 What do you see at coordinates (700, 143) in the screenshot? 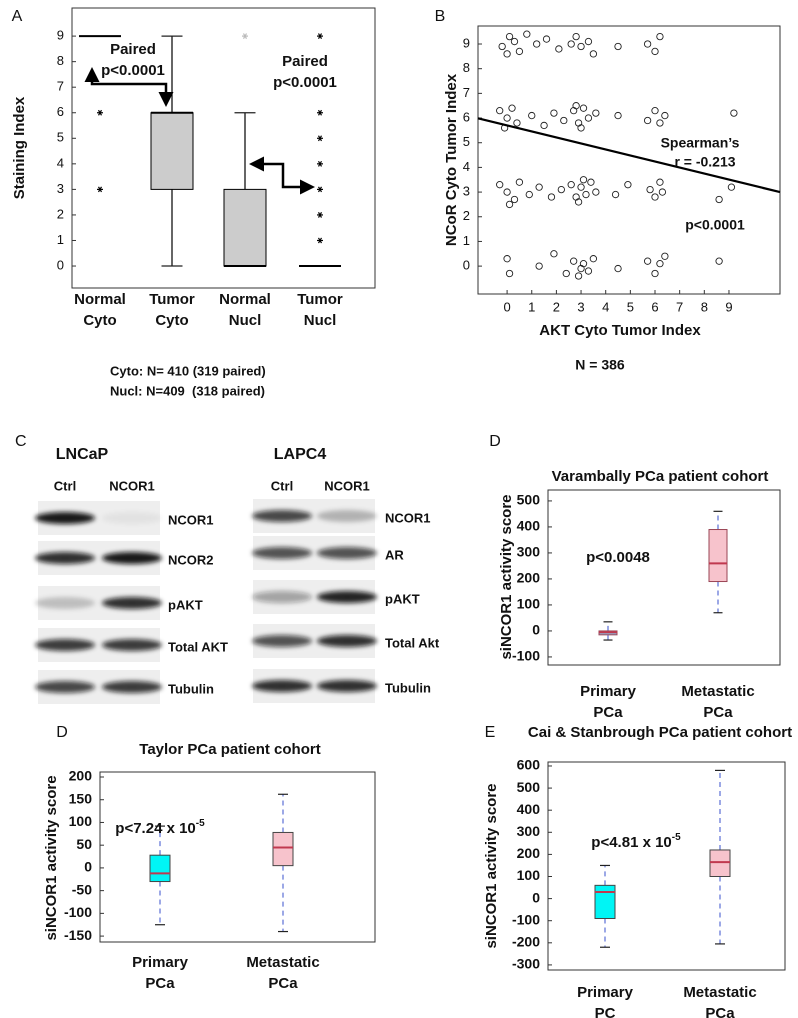
I see `annotation: Spearman’s` at bounding box center [700, 143].